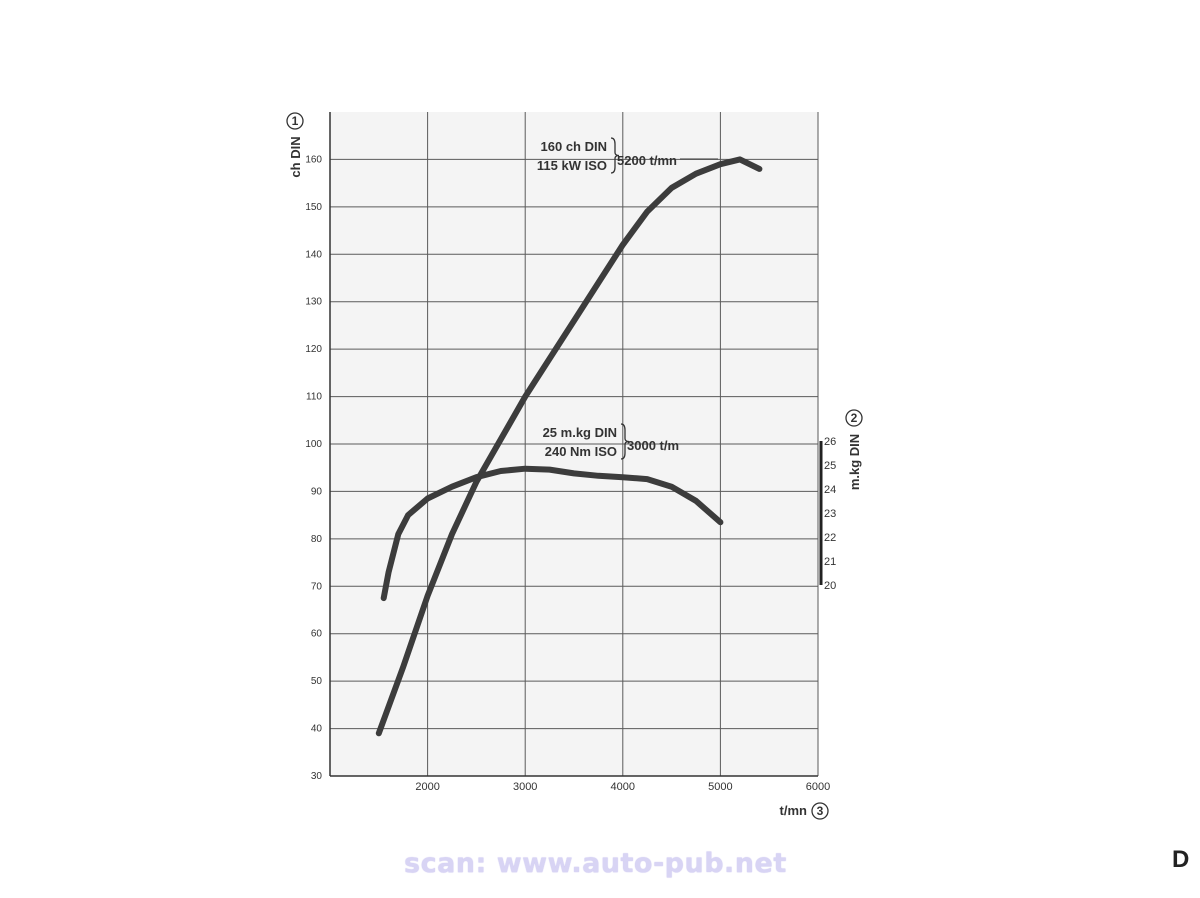 Image resolution: width=1200 pixels, height=898 pixels. Describe the element at coordinates (830, 586) in the screenshot. I see `y-right-tick-20: 20` at that location.